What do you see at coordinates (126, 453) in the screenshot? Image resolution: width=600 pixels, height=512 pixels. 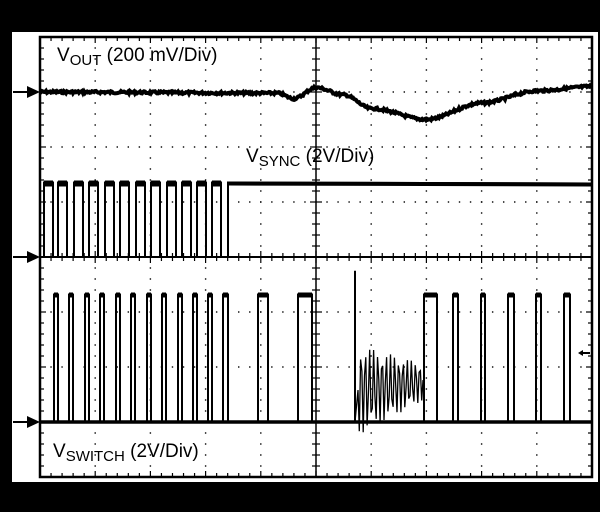 I see `vswitch-label: VSWITCH (2V/Div)` at bounding box center [126, 453].